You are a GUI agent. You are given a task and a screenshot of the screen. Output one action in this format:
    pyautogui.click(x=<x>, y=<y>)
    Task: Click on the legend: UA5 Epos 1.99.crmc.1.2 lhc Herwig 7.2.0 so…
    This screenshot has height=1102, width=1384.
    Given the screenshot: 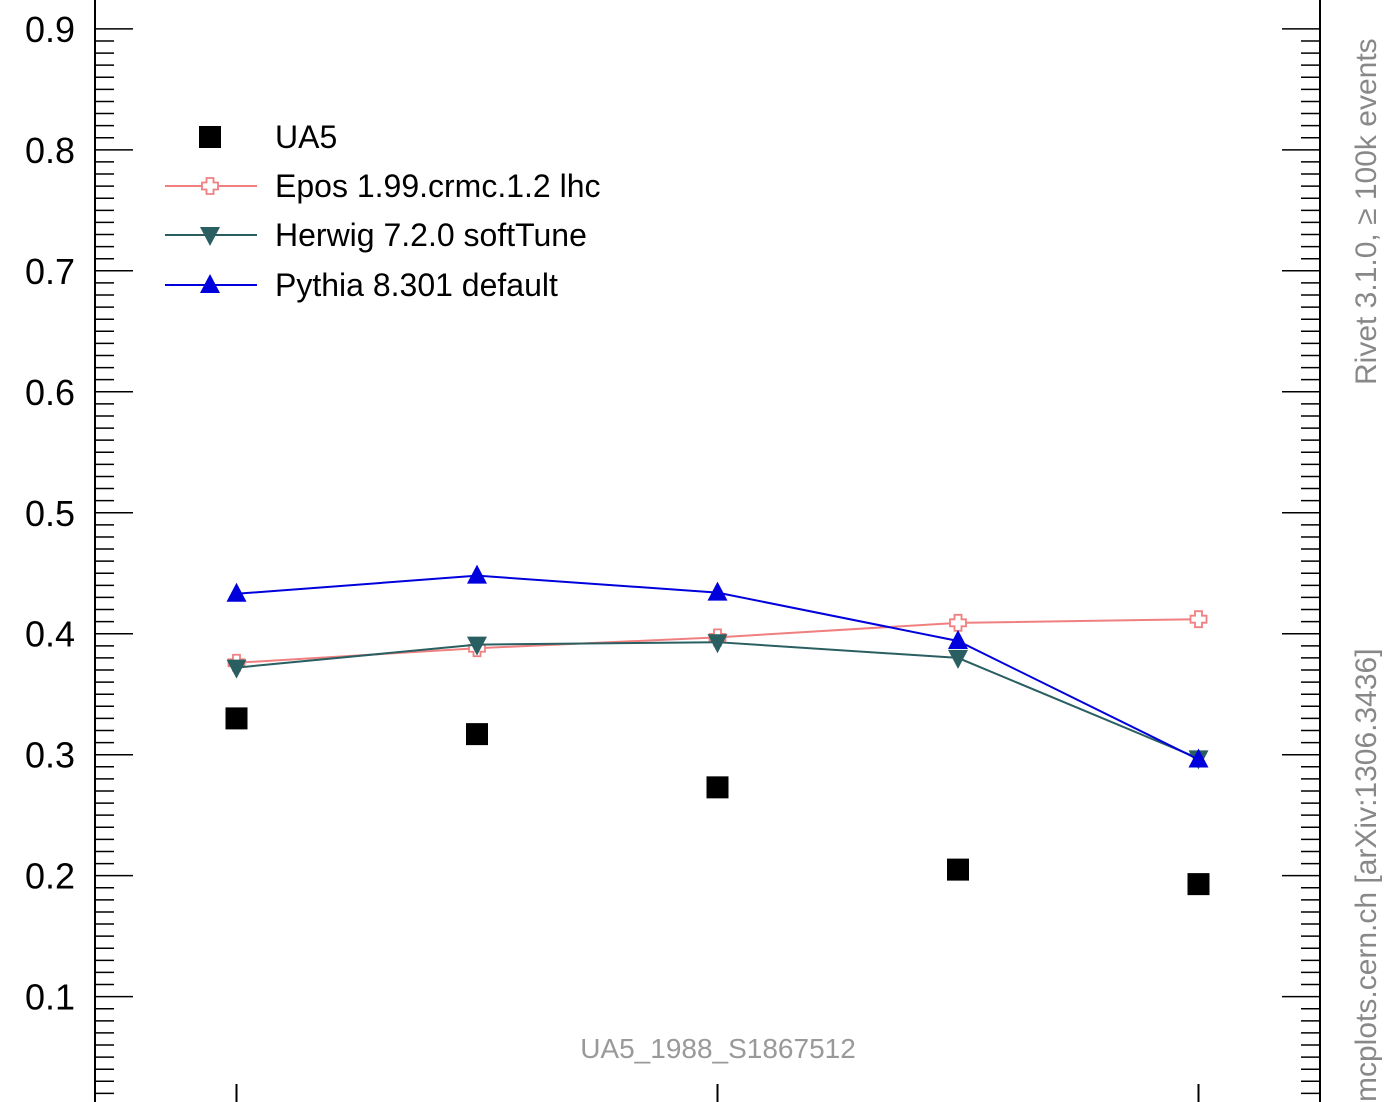 What is the action you would take?
    pyautogui.click(x=382, y=211)
    